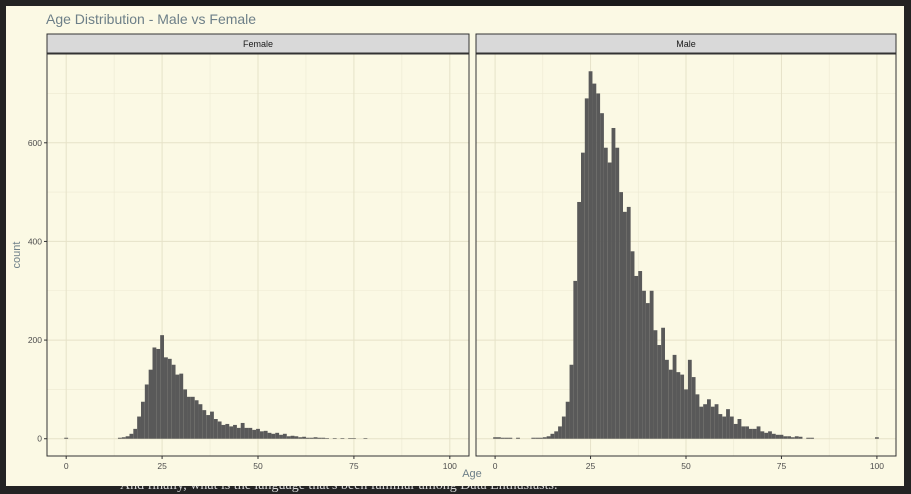  What do you see at coordinates (17, 255) in the screenshot?
I see `y-axis-title: count` at bounding box center [17, 255].